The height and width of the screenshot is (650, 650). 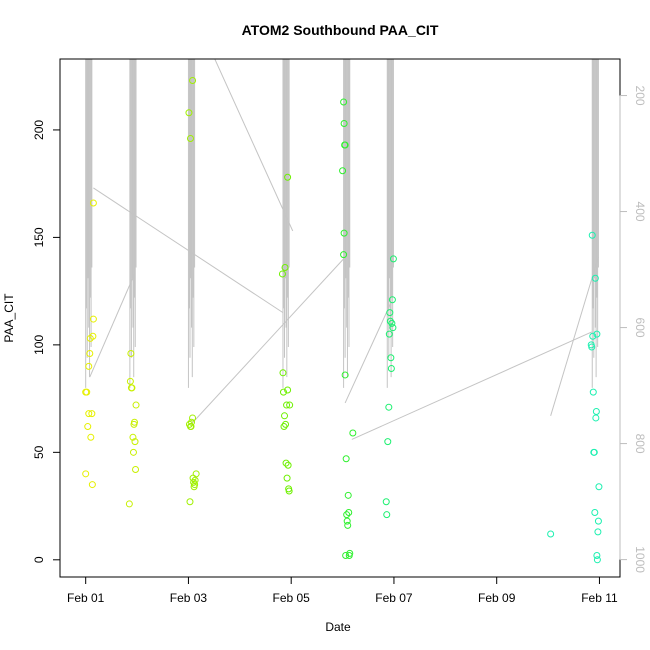 What do you see at coordinates (338, 627) in the screenshot?
I see `x-axis-label: Date` at bounding box center [338, 627].